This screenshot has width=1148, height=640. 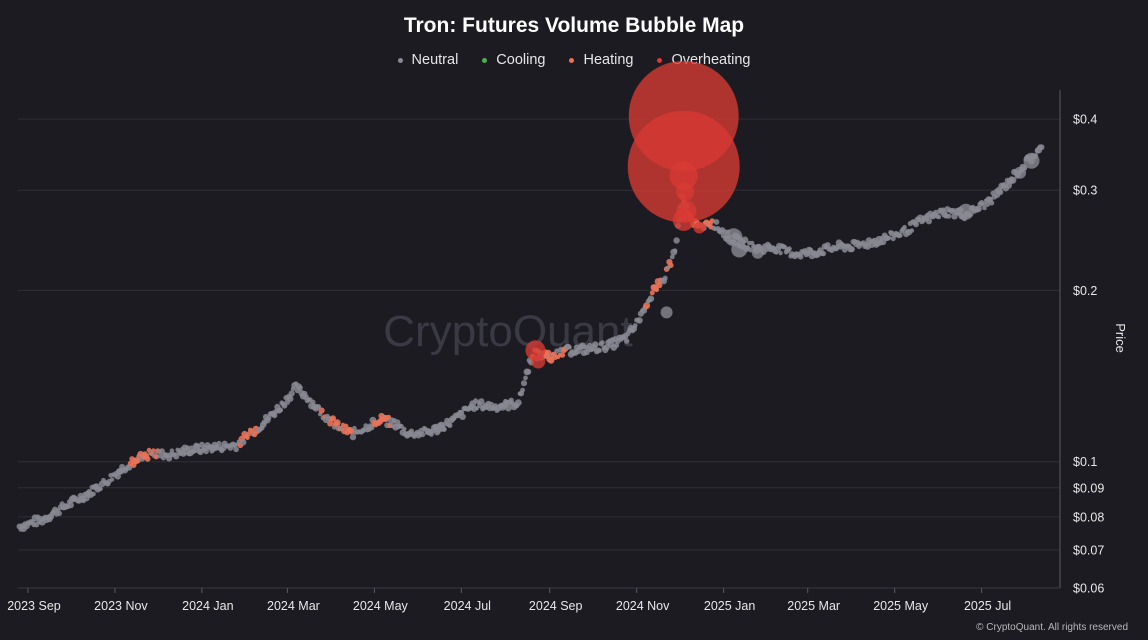 What do you see at coordinates (34, 606) in the screenshot?
I see `x-tick-label: 2023 Sep` at bounding box center [34, 606].